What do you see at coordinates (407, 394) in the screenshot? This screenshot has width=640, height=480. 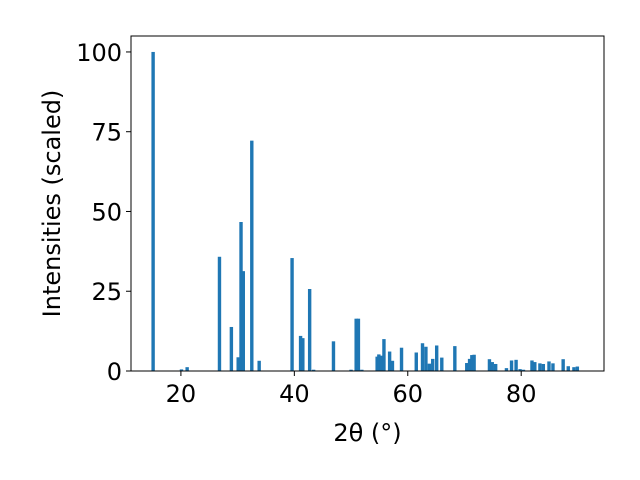 I see `x-tick-label: 60` at bounding box center [407, 394].